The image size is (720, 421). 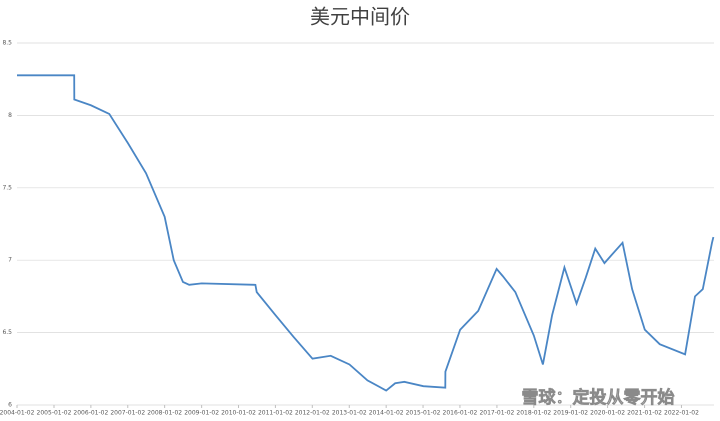 What do you see at coordinates (10, 405) in the screenshot?
I see `y-tick-label: 6` at bounding box center [10, 405].